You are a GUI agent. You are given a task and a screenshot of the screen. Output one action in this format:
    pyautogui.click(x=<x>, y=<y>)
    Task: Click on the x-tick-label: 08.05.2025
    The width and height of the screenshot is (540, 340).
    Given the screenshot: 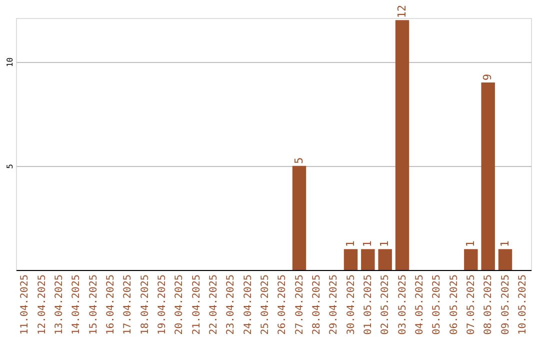 What is the action you would take?
    pyautogui.click(x=488, y=304)
    